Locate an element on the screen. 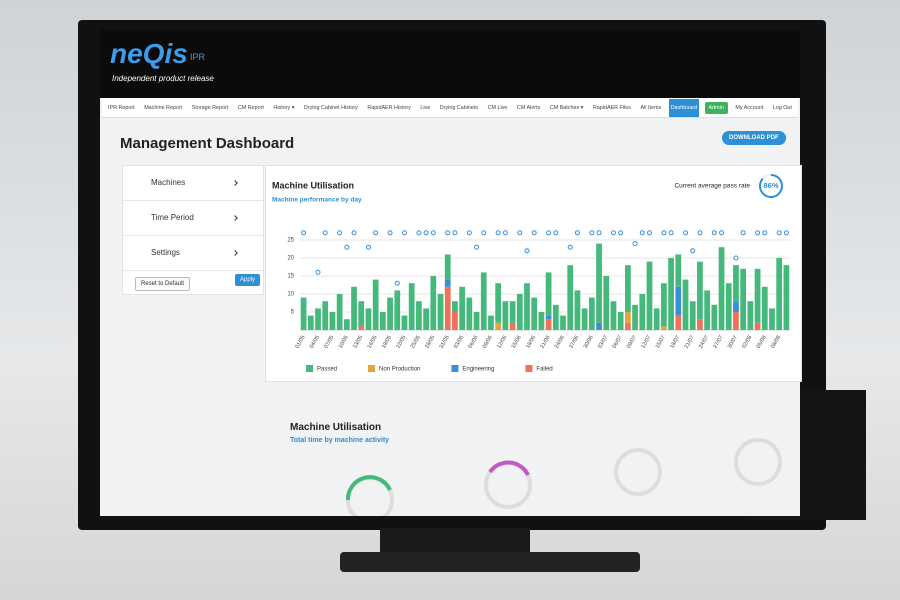 The width and height of the screenshot is (900, 600). legend-swatch is located at coordinates (529, 368).